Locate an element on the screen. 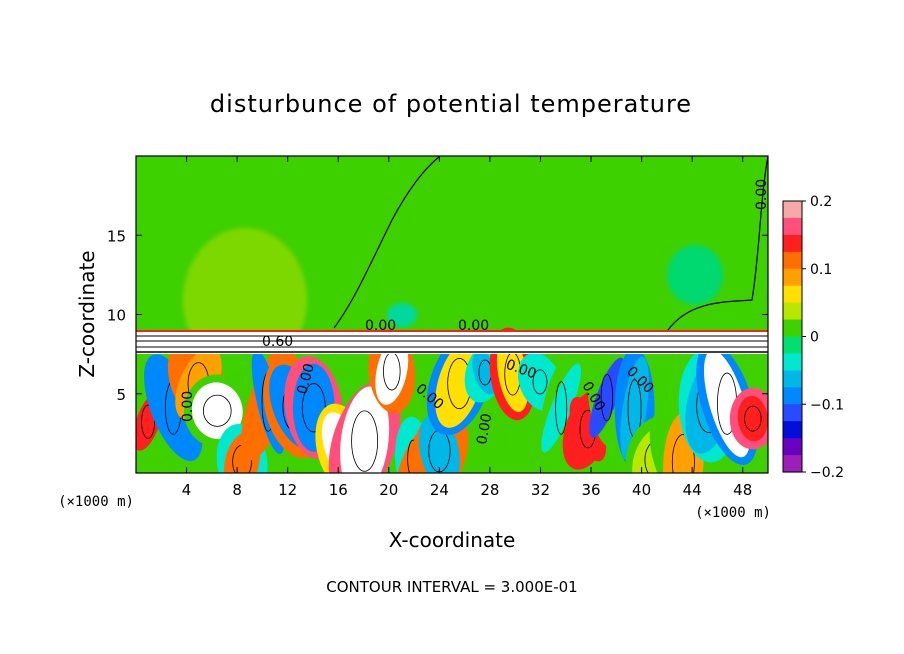  x-tick-label: 28 is located at coordinates (489, 490).